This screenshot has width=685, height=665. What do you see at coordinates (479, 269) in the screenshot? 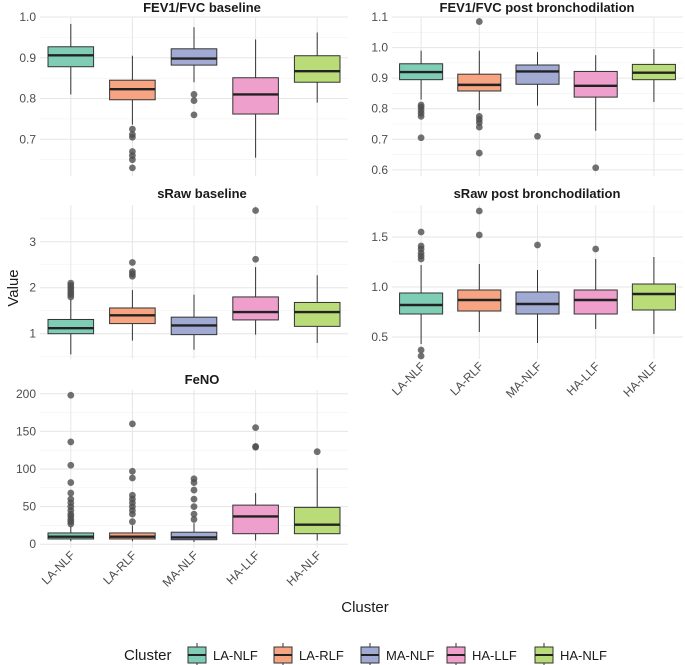
I see `box-LA-RLF` at bounding box center [479, 269].